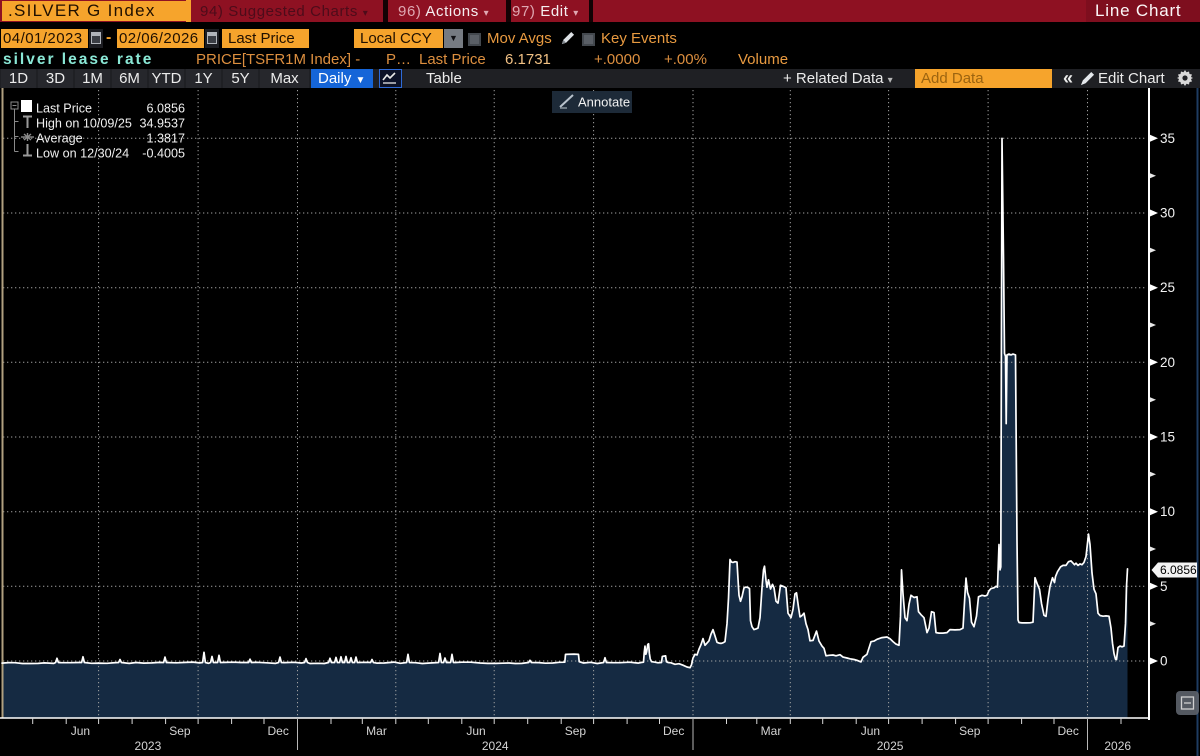 This screenshot has width=1200, height=756. Describe the element at coordinates (1117, 746) in the screenshot. I see `svg-text: 2026` at that location.